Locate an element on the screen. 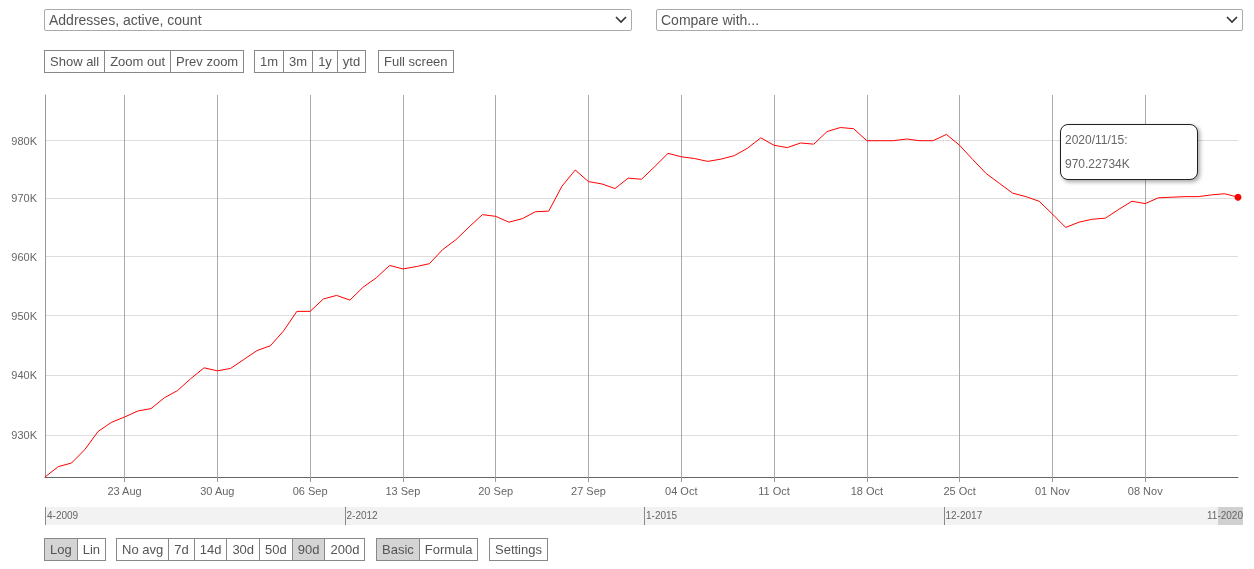  y-tick-label: 960K is located at coordinates (24, 256).